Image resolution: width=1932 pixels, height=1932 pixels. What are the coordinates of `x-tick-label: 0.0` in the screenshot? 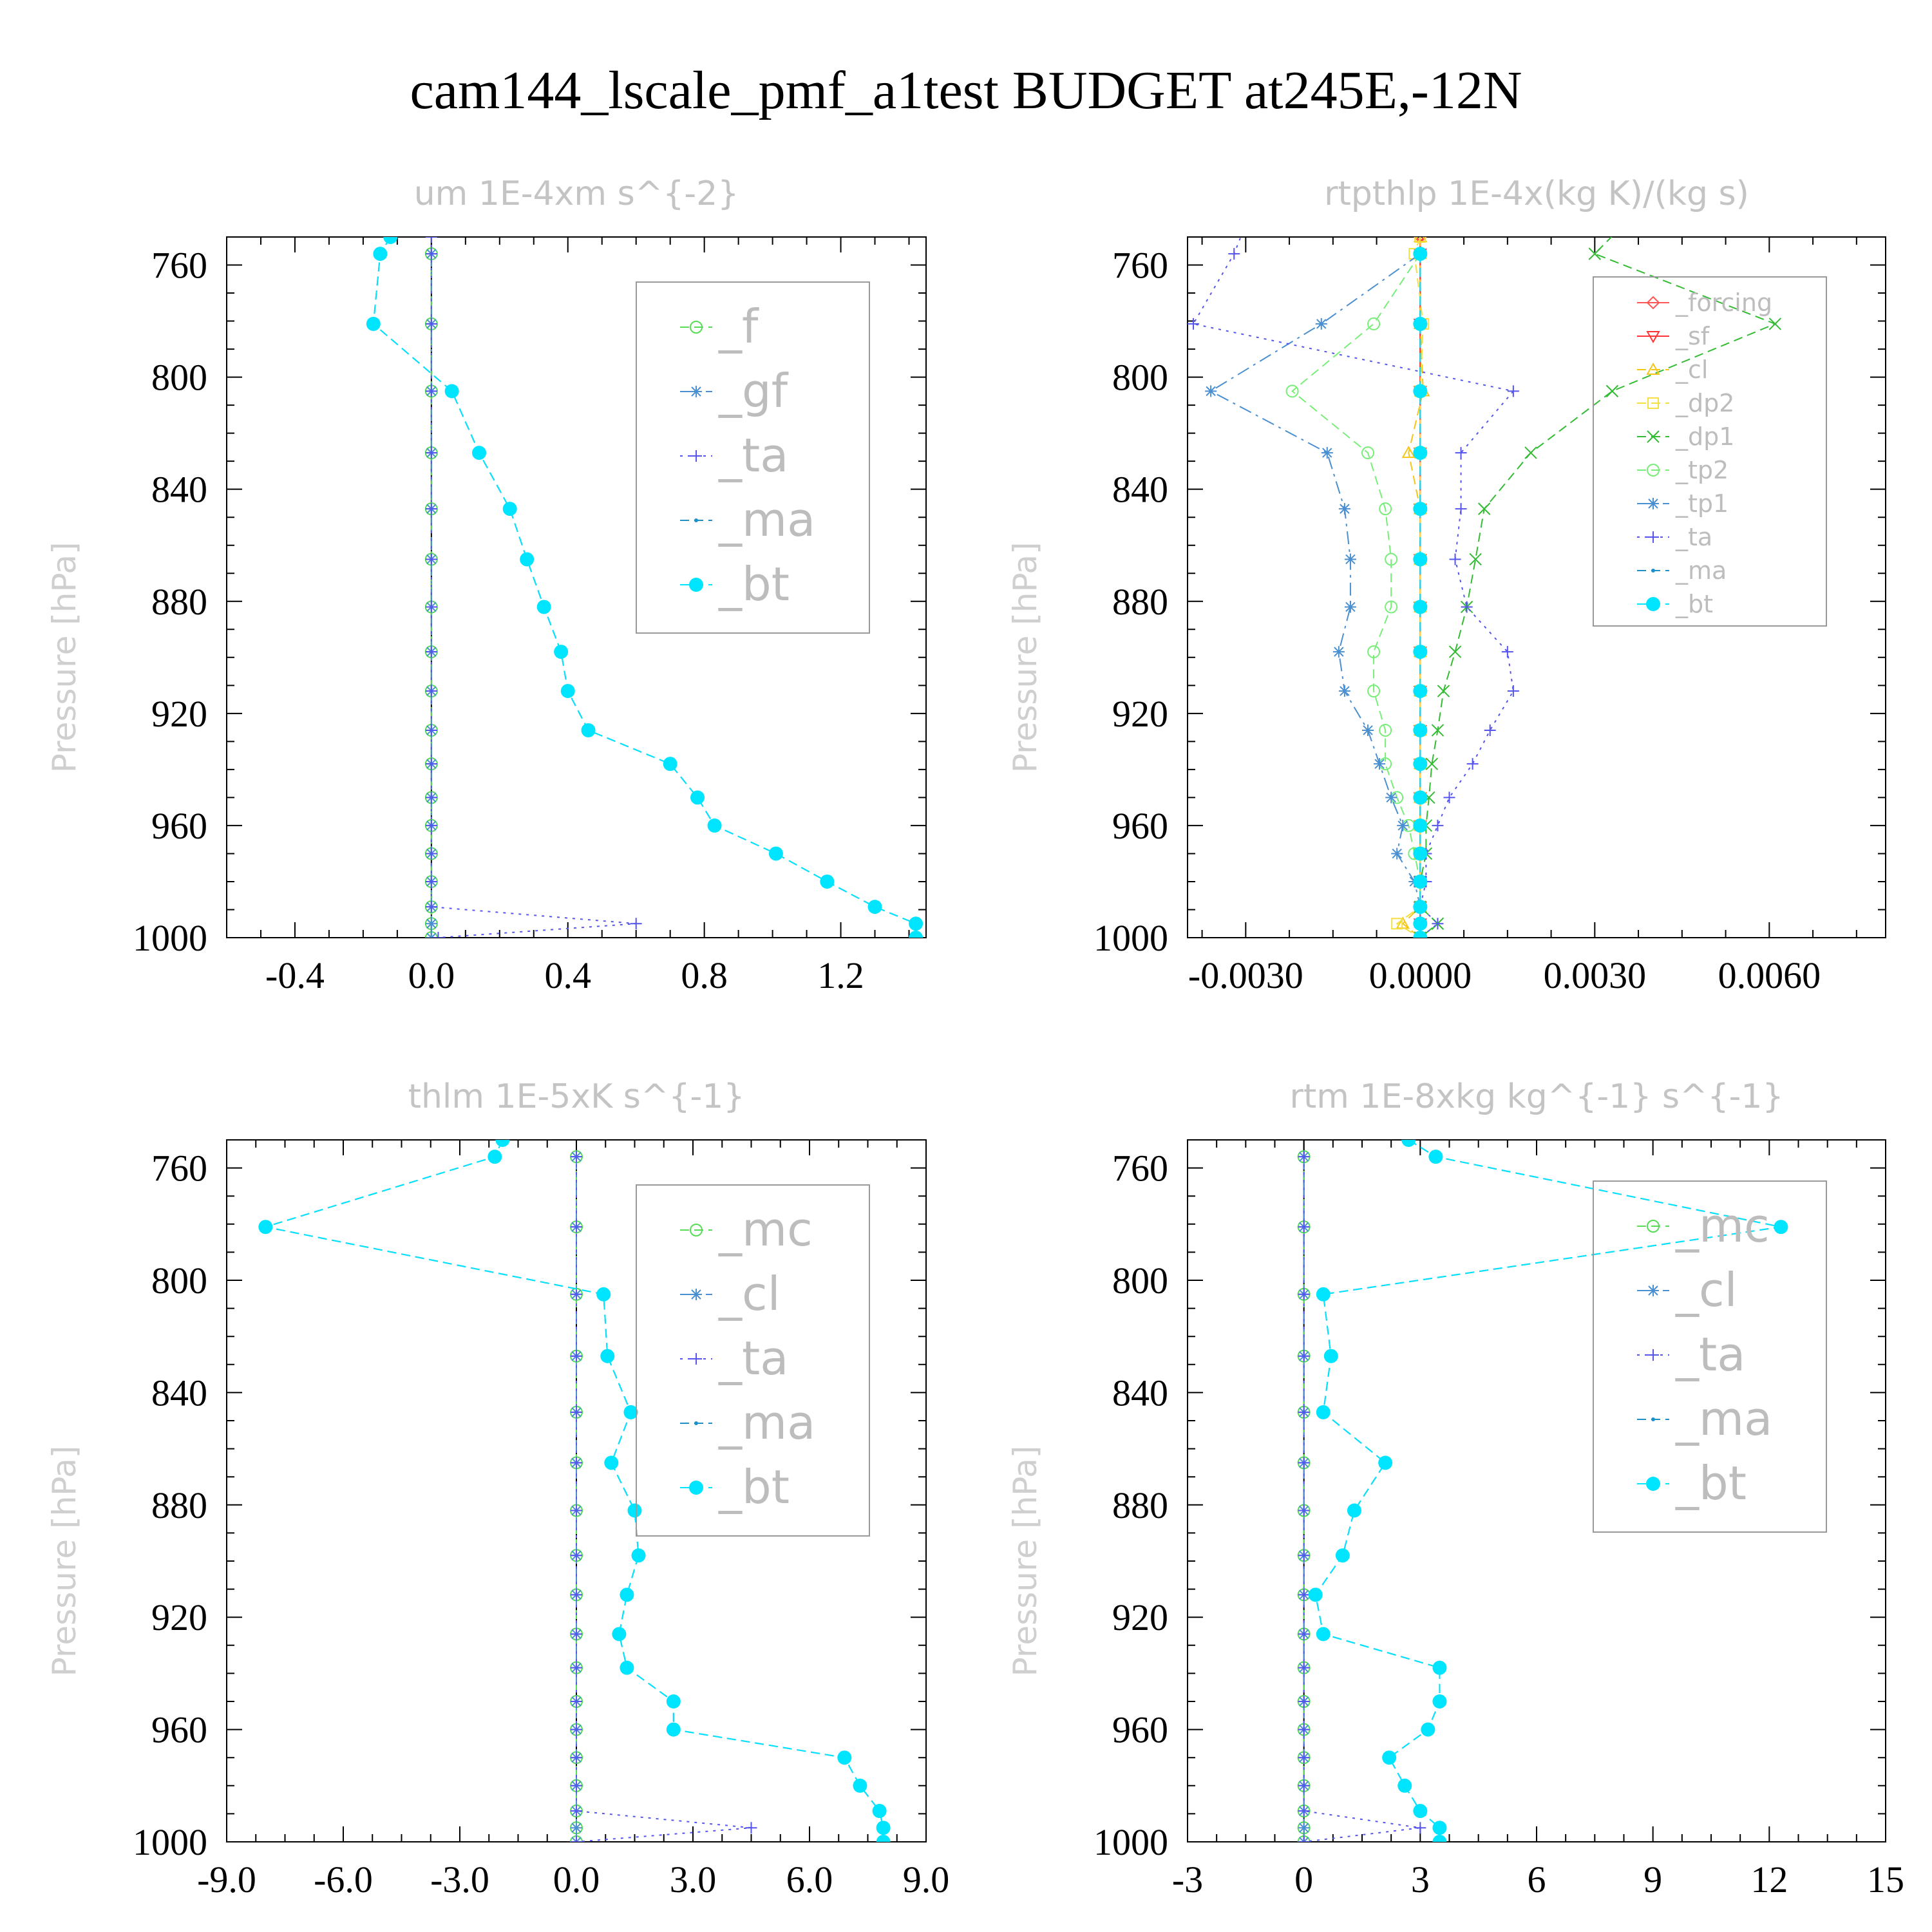 It's located at (431, 975).